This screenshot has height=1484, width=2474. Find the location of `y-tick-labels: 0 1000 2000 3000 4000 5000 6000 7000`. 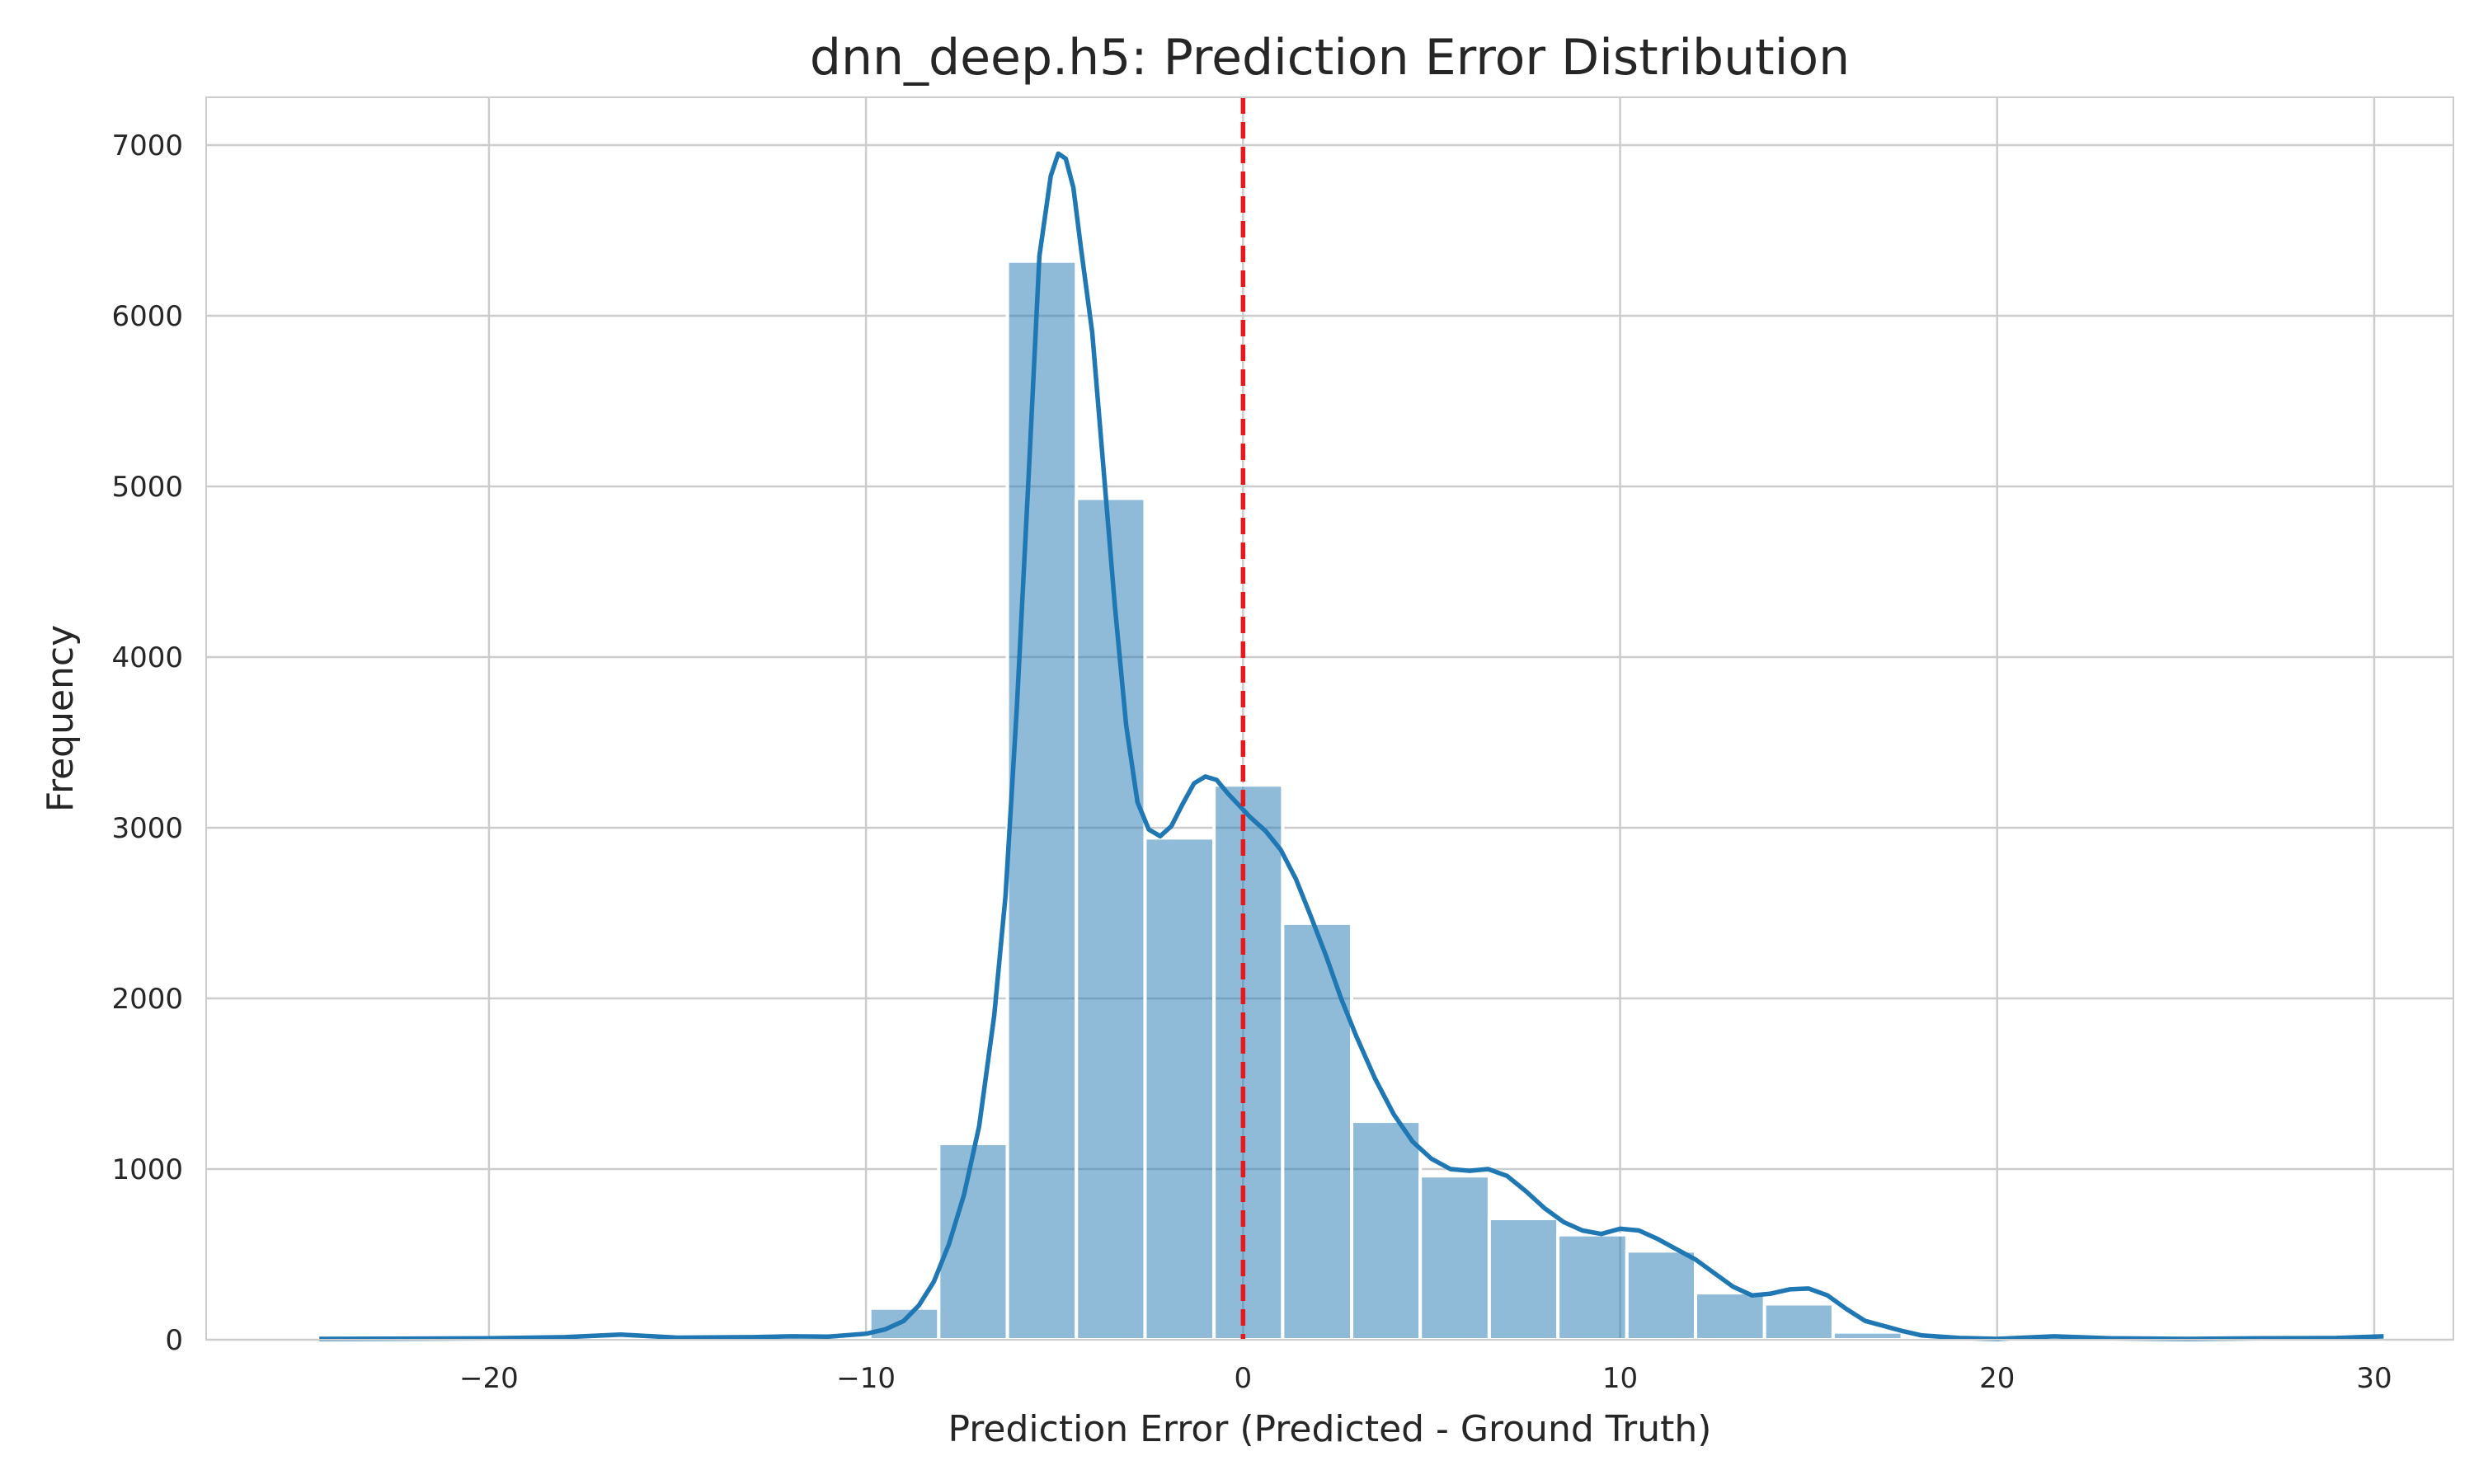

y-tick-labels: 0 1000 2000 3000 4000 5000 6000 7000 is located at coordinates (147, 743).